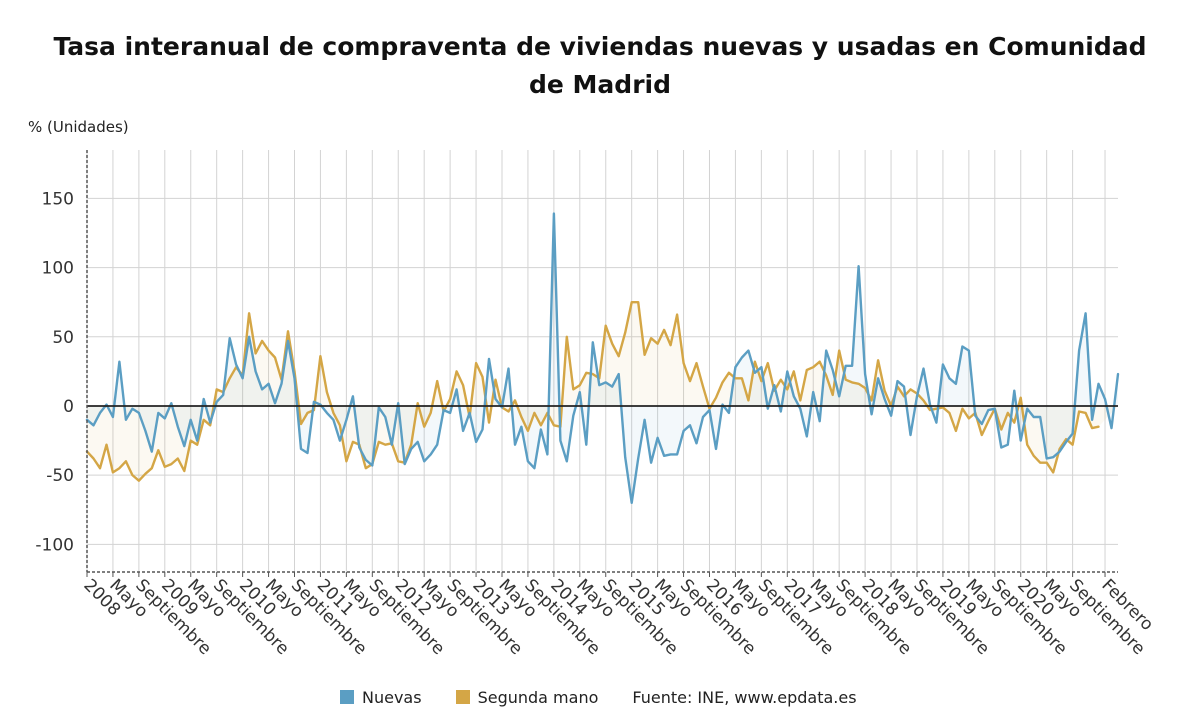 This screenshot has height=708, width=1200. What do you see at coordinates (60, 476) in the screenshot?
I see `y-tick-label: -50` at bounding box center [60, 476].